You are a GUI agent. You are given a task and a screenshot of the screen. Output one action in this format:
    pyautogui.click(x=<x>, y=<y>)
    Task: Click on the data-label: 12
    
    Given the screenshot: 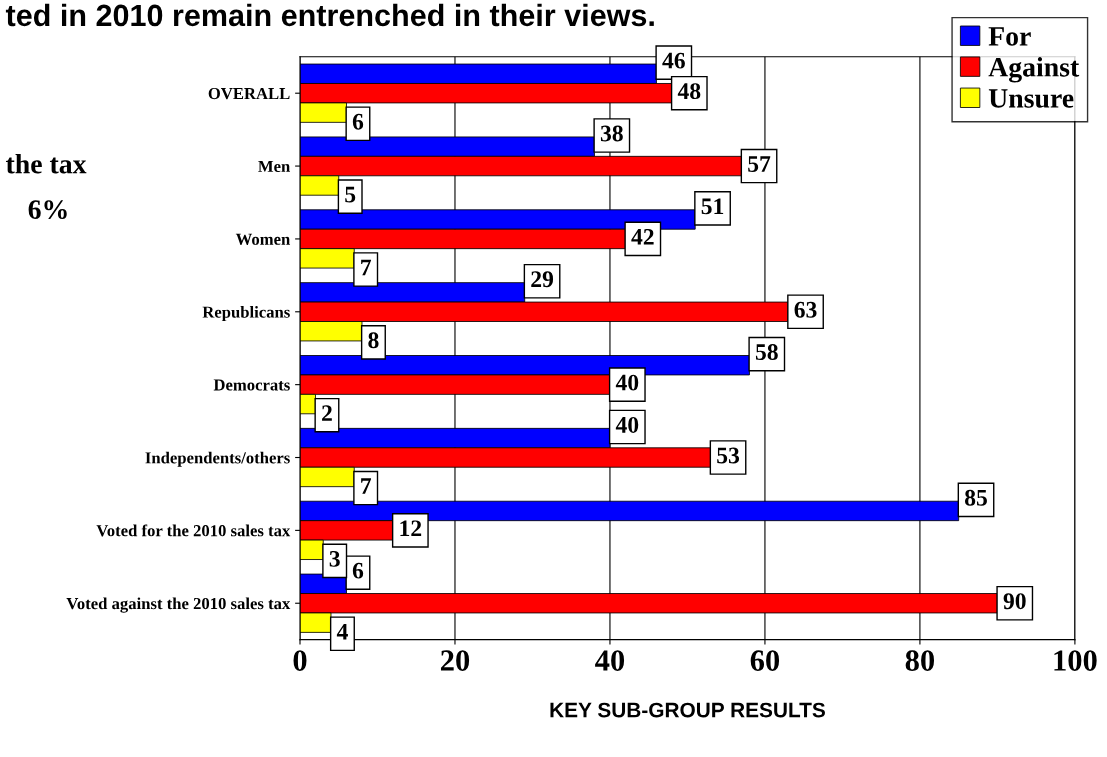 What is the action you would take?
    pyautogui.click(x=411, y=528)
    